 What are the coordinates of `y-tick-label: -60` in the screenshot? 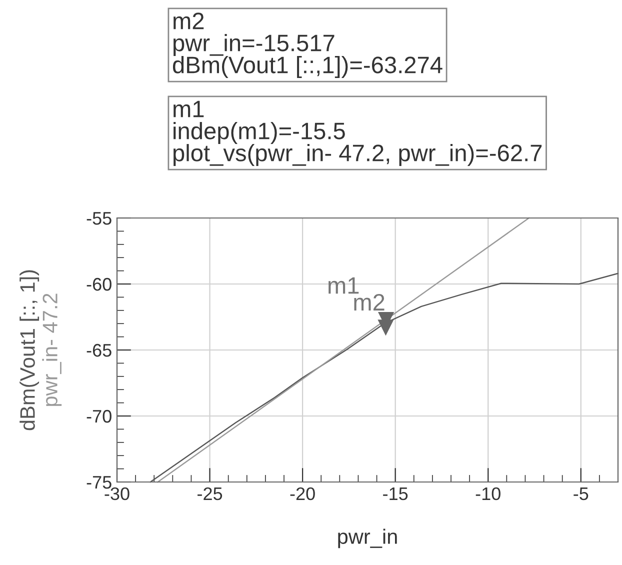 It's located at (99, 284).